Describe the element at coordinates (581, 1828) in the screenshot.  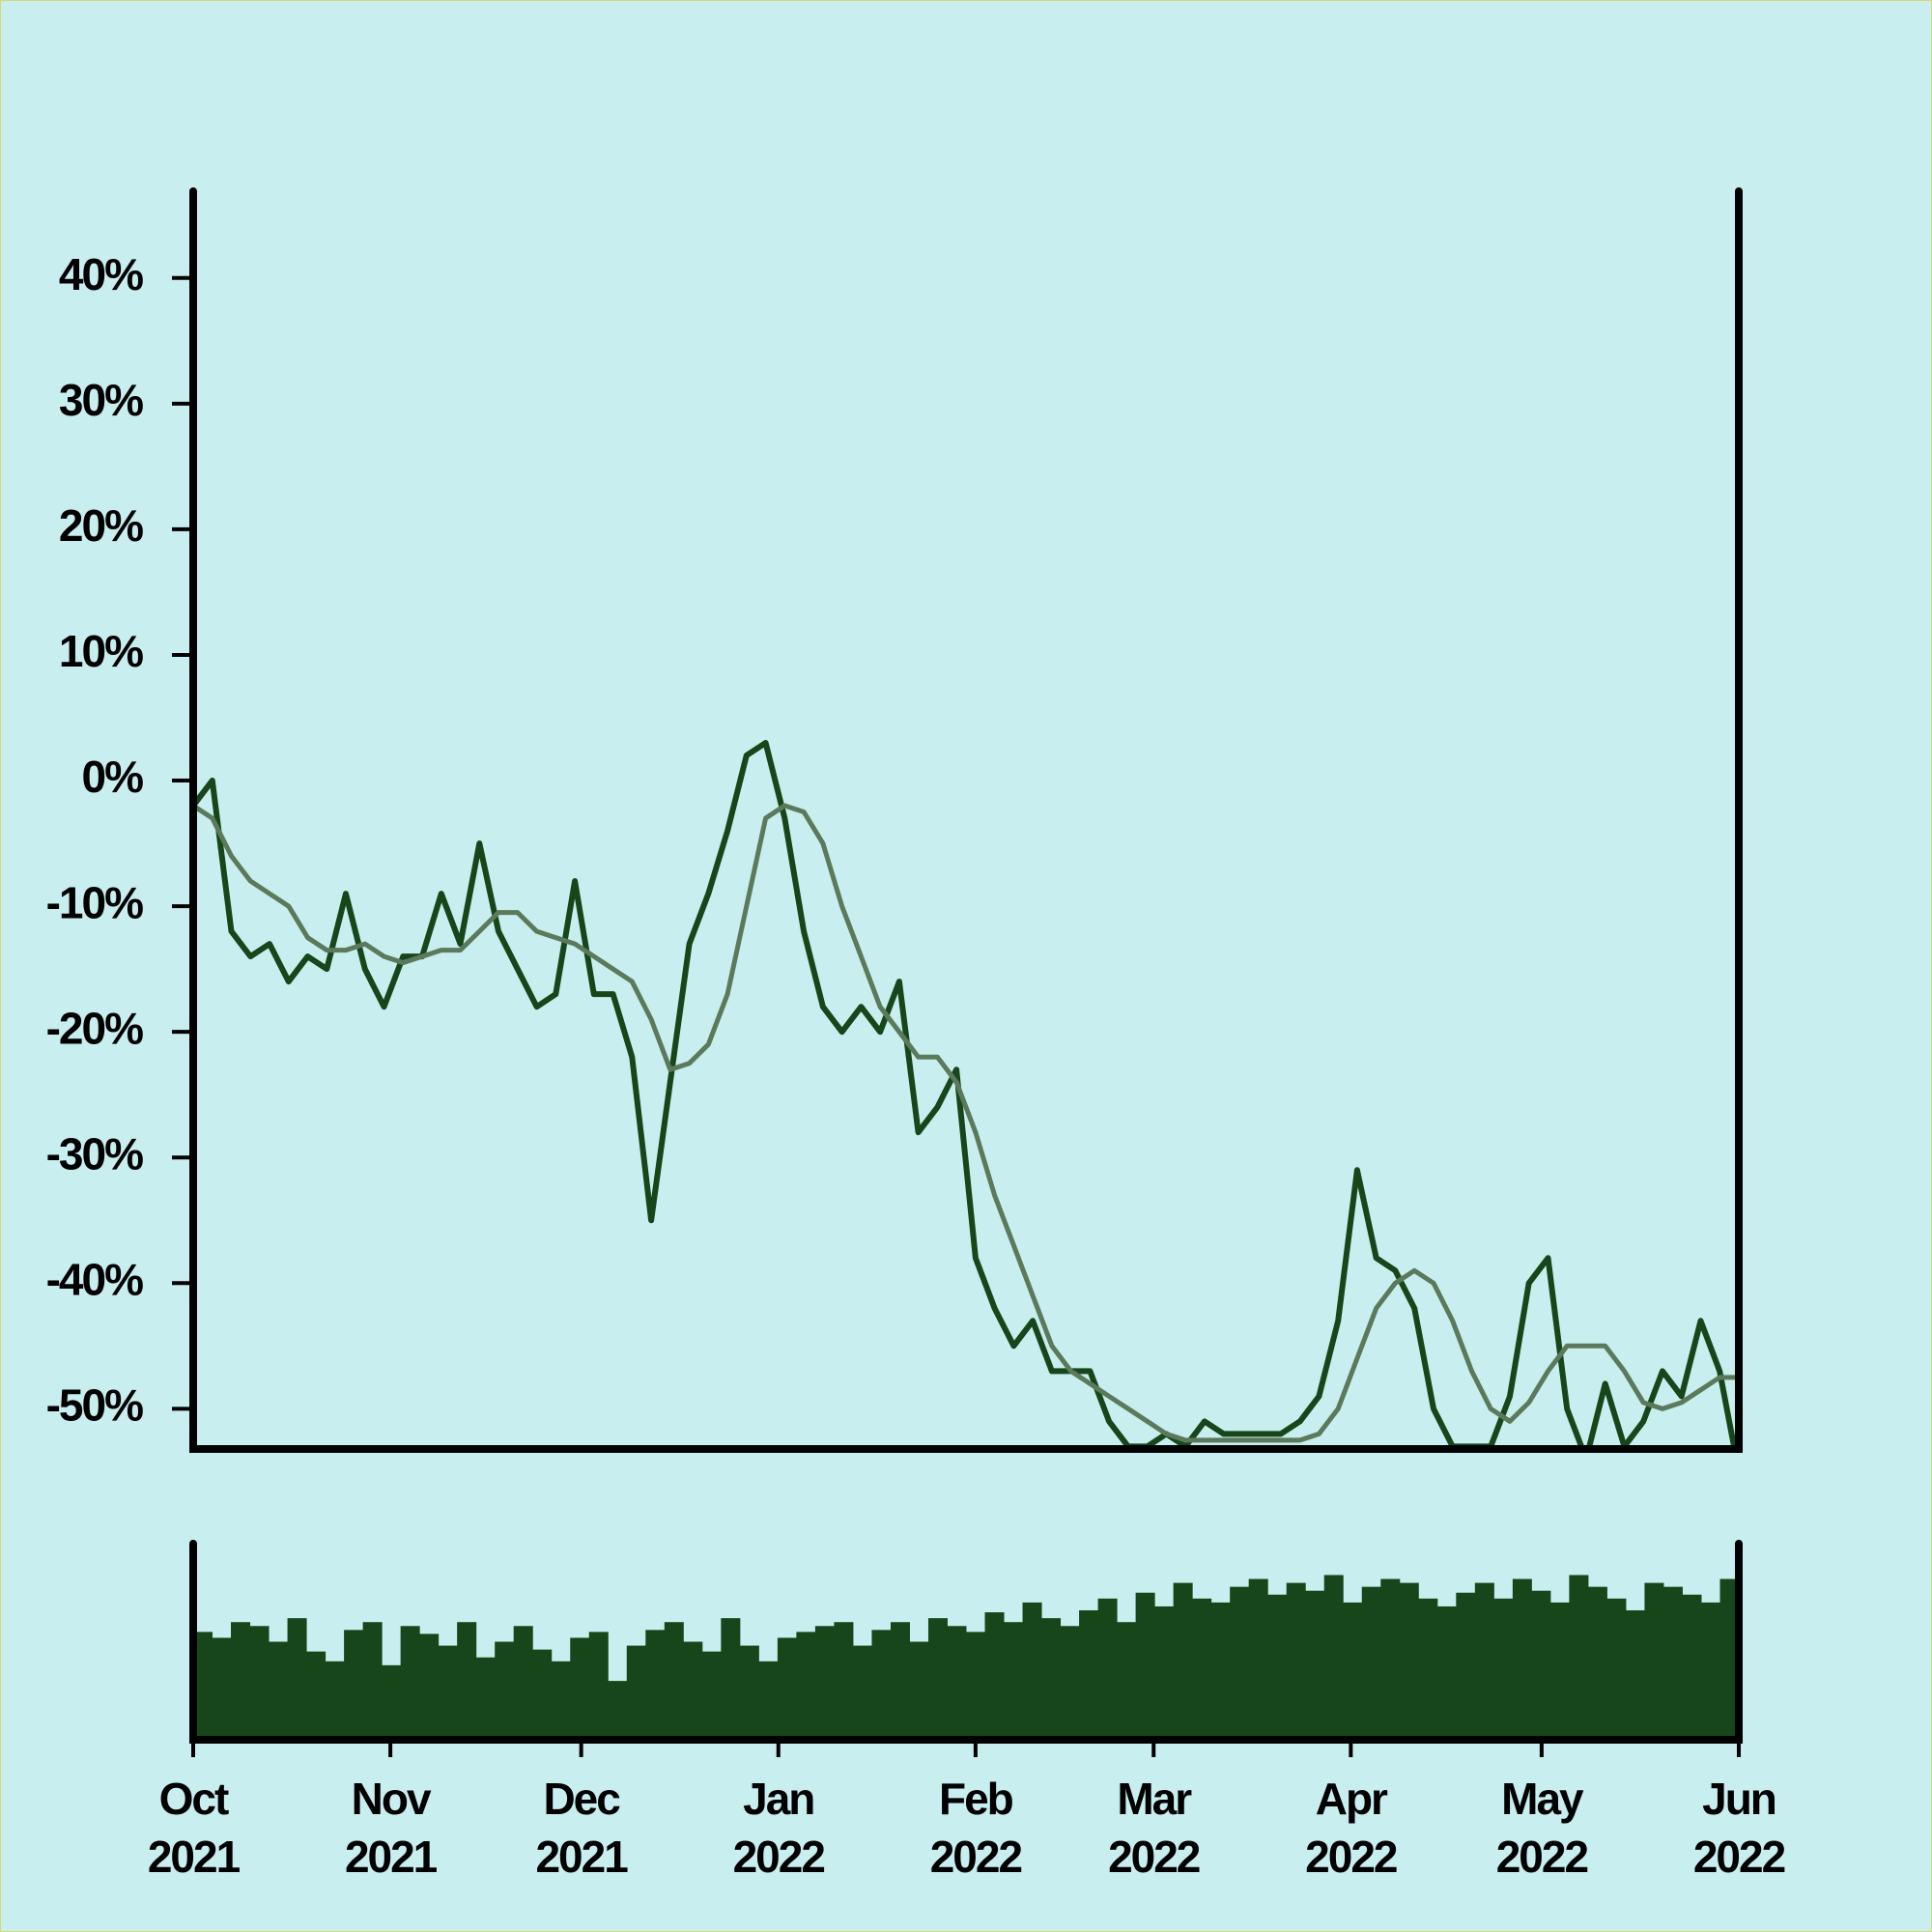
I see `x-tick-label: Dec 2021` at that location.